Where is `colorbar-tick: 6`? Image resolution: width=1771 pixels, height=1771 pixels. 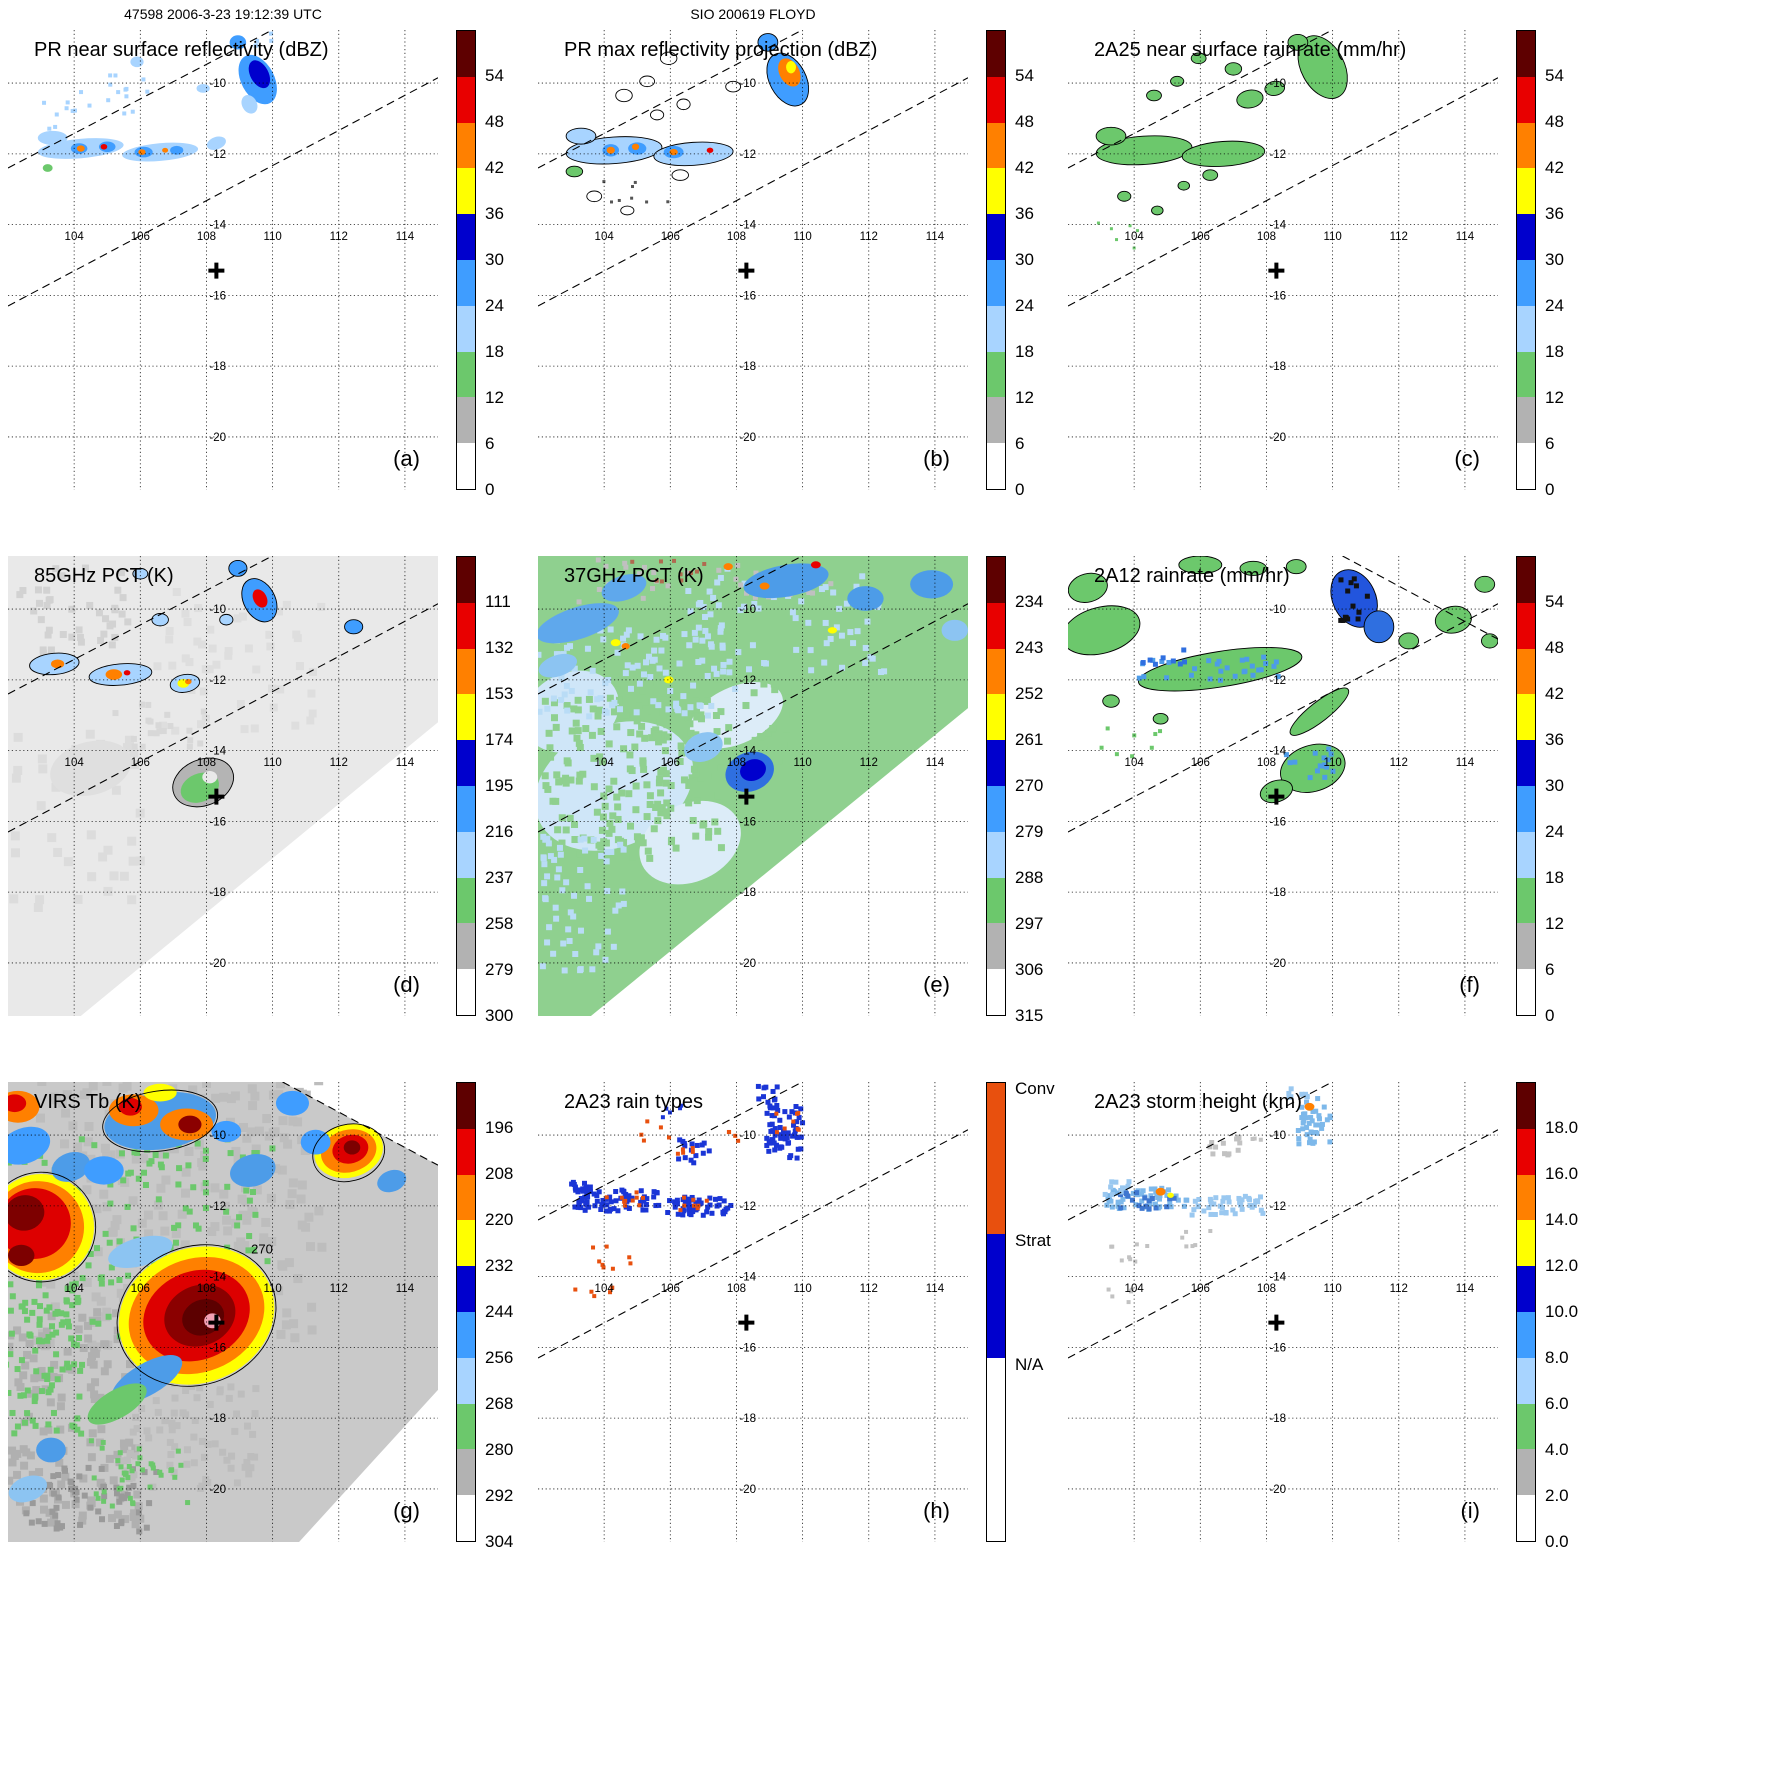
colorbar-tick: 6 is located at coordinates (490, 443).